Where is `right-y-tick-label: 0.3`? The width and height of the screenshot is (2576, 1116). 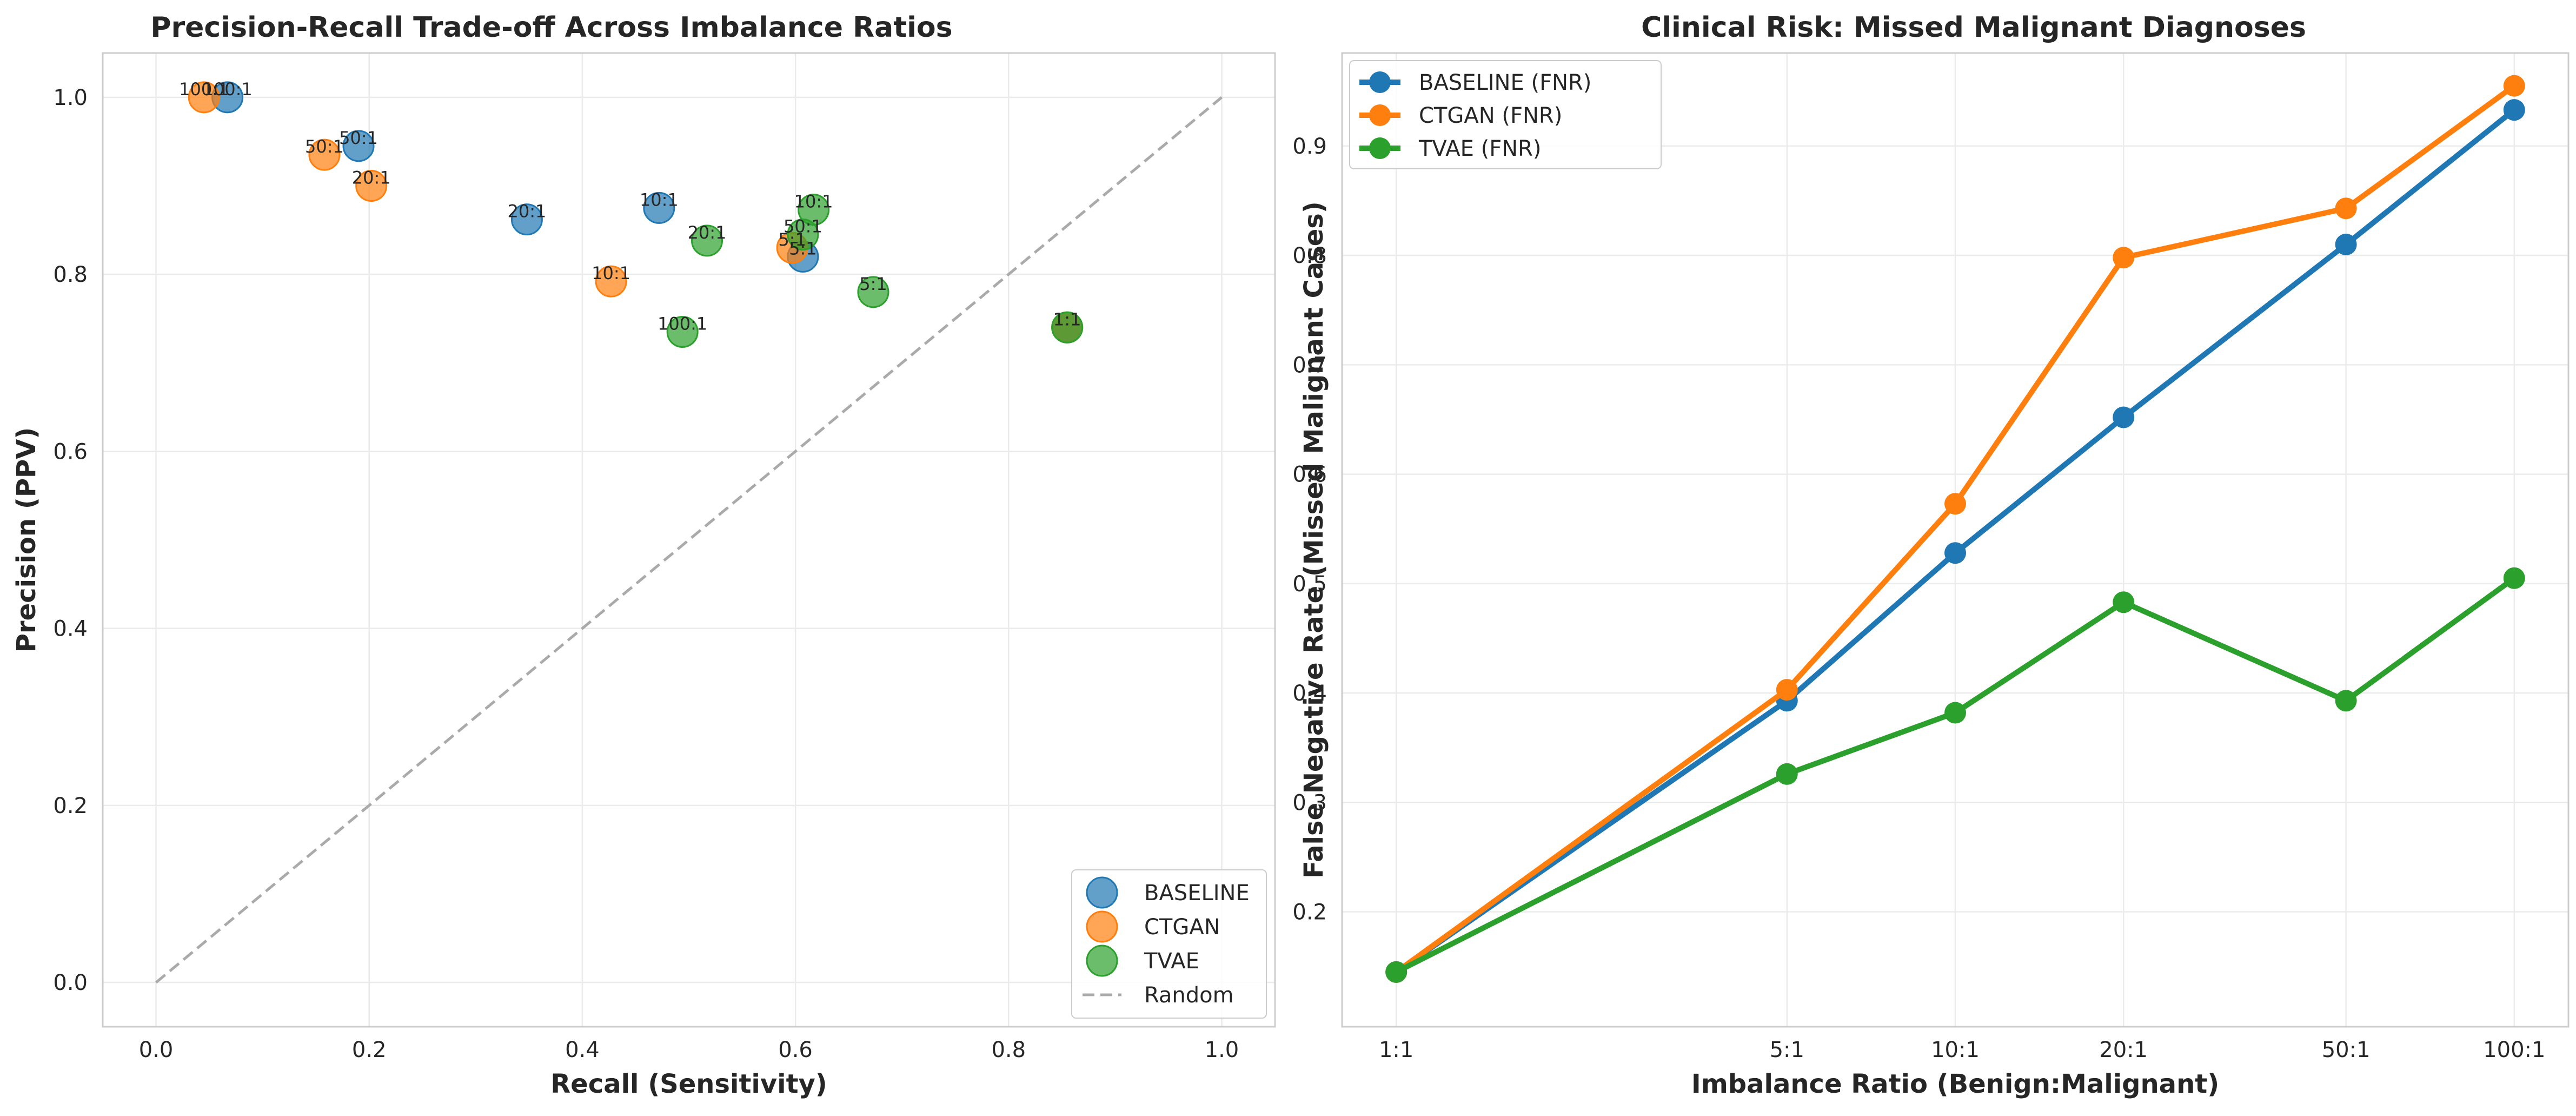 right-y-tick-label: 0.3 is located at coordinates (1309, 802).